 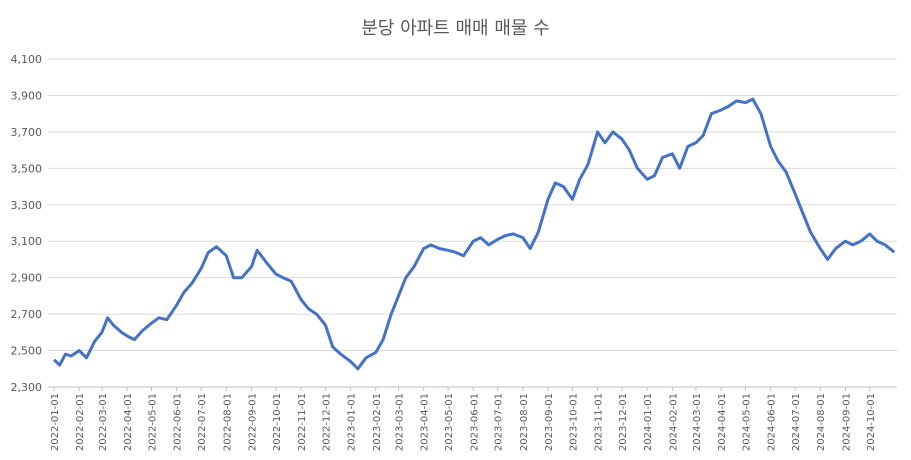 What do you see at coordinates (549, 422) in the screenshot?
I see `x-tick-label: 2023-09-01` at bounding box center [549, 422].